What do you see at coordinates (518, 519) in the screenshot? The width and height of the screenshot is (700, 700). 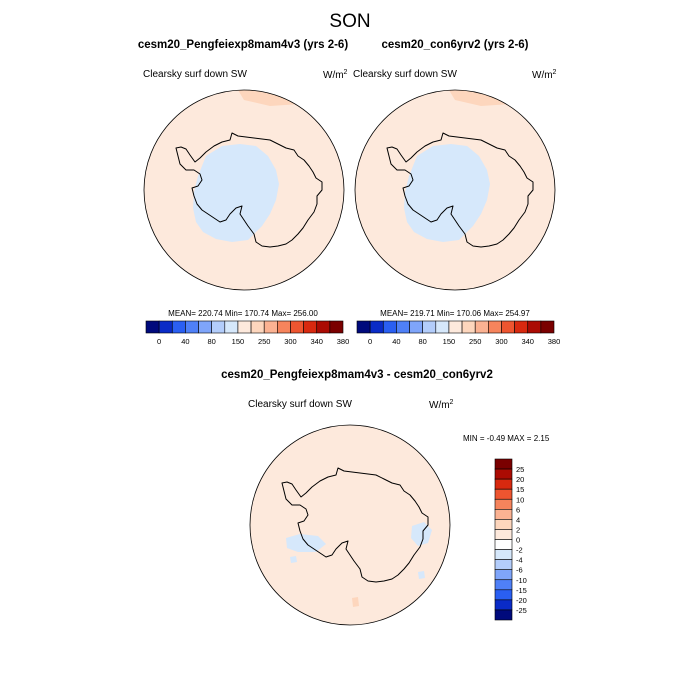 I see `colorbar-tick-label: 4` at bounding box center [518, 519].